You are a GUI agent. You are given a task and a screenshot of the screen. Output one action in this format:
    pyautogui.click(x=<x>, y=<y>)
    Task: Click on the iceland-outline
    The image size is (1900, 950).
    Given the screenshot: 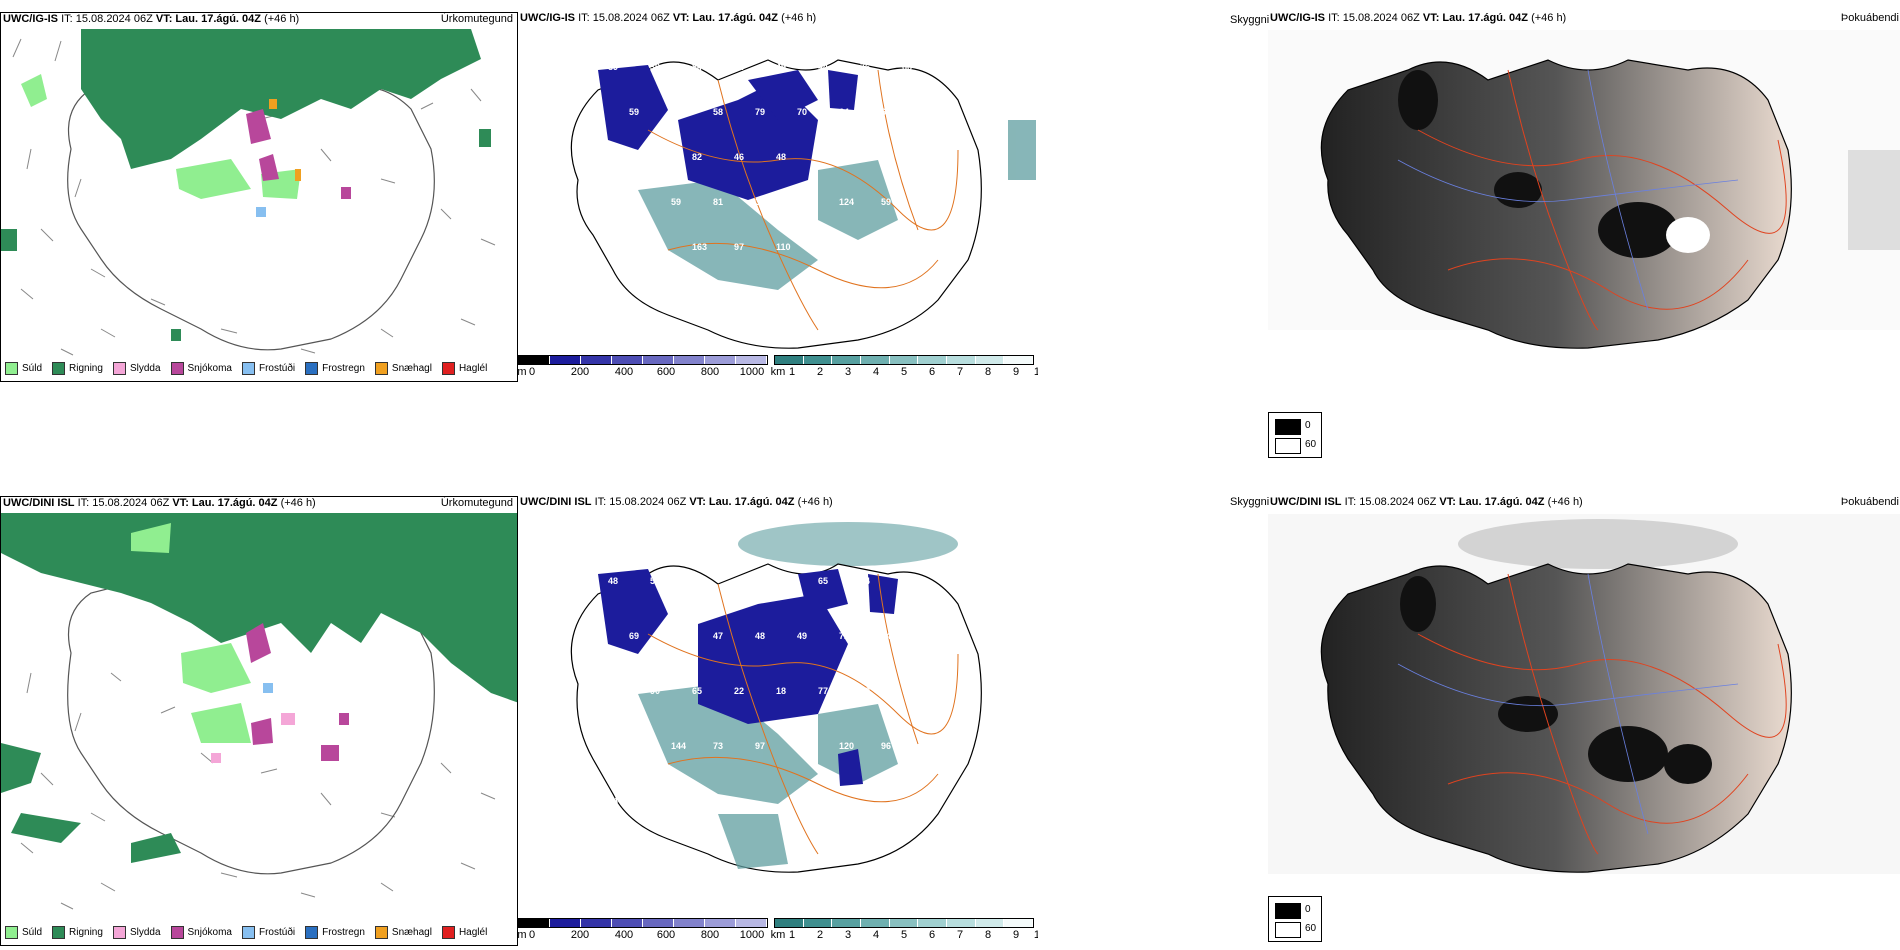 What is the action you would take?
    pyautogui.click(x=776, y=204)
    